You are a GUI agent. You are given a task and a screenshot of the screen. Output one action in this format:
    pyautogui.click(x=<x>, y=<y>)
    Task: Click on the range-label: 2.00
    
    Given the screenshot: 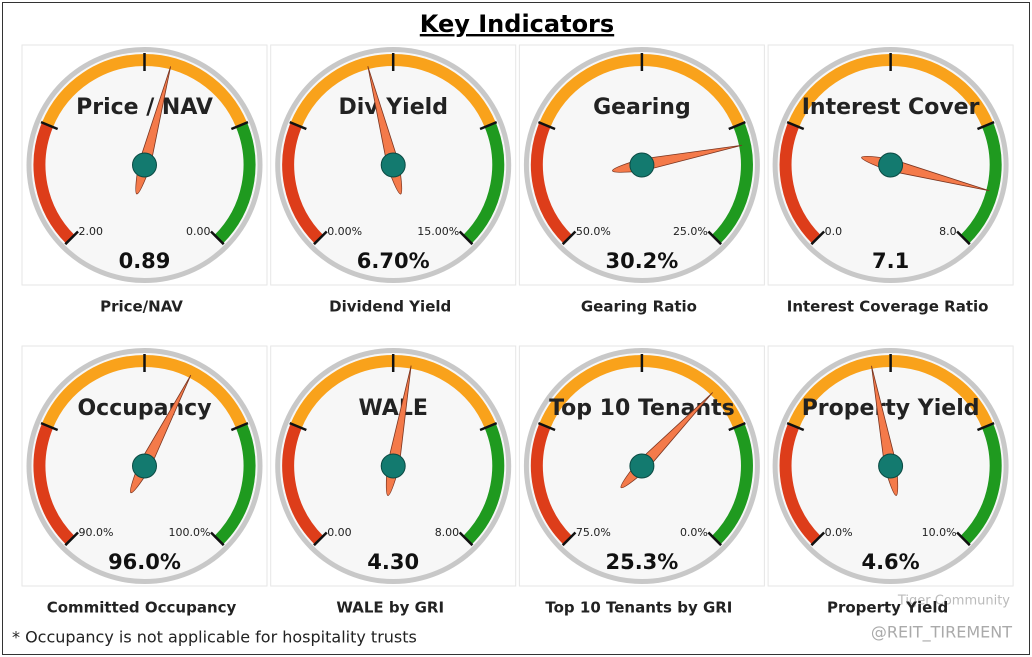 What is the action you would take?
    pyautogui.click(x=91, y=231)
    